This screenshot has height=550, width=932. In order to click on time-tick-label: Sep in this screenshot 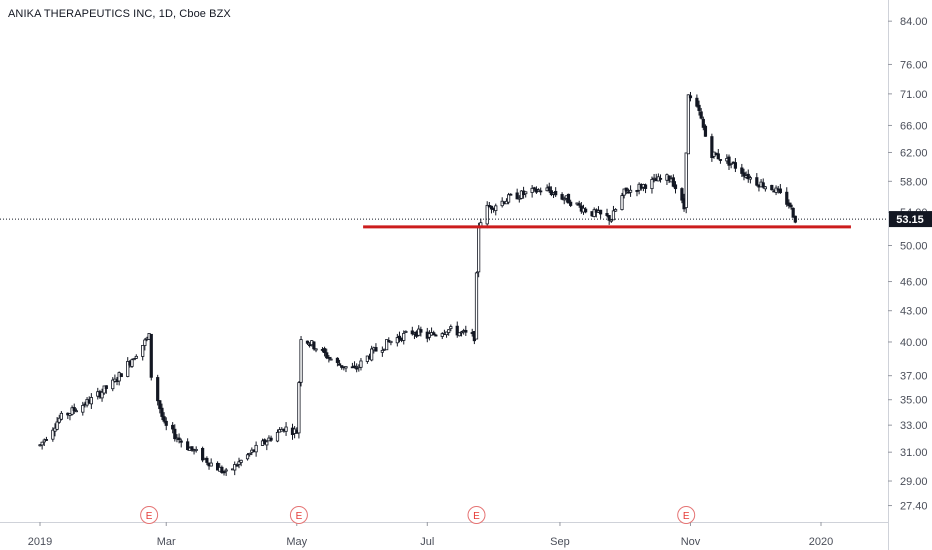, I will do `click(560, 542)`.